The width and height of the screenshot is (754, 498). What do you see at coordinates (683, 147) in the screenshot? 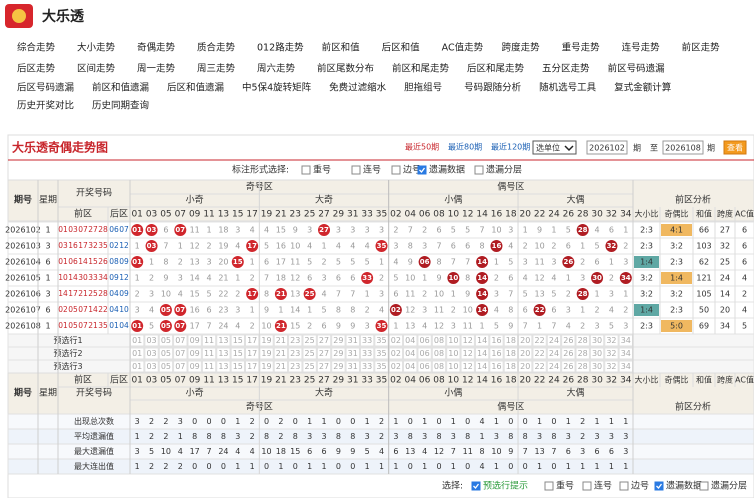
I see `input` at bounding box center [683, 147].